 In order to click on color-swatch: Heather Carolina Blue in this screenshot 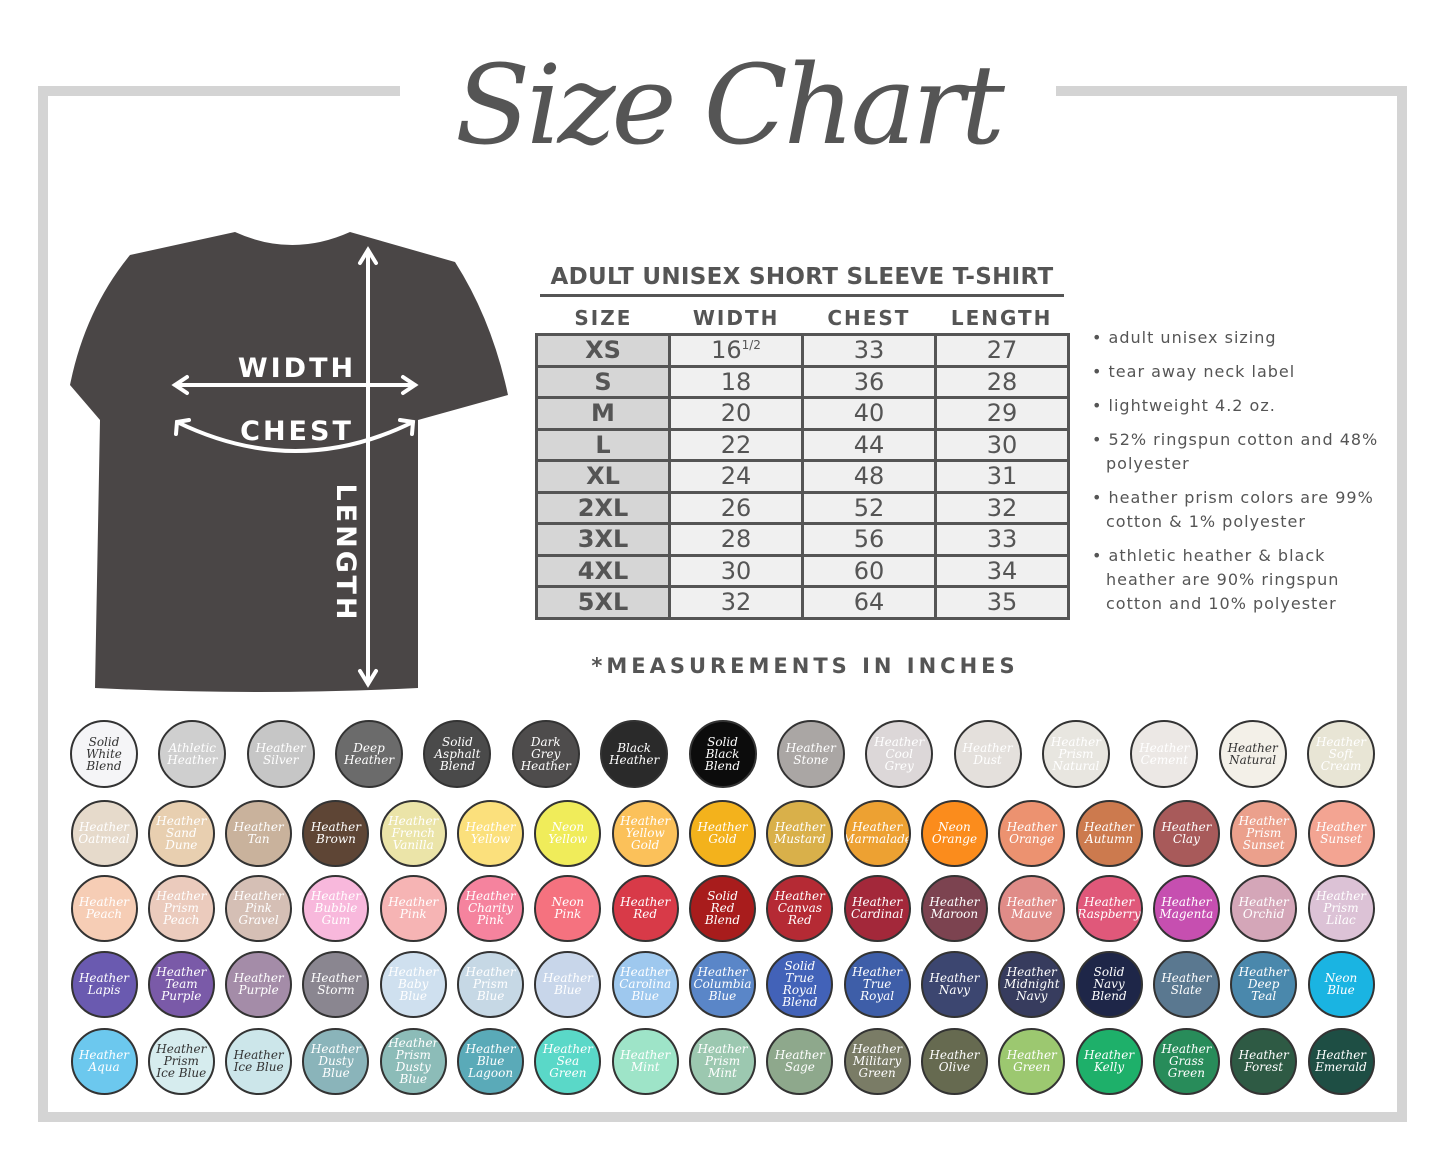, I will do `click(645, 984)`.